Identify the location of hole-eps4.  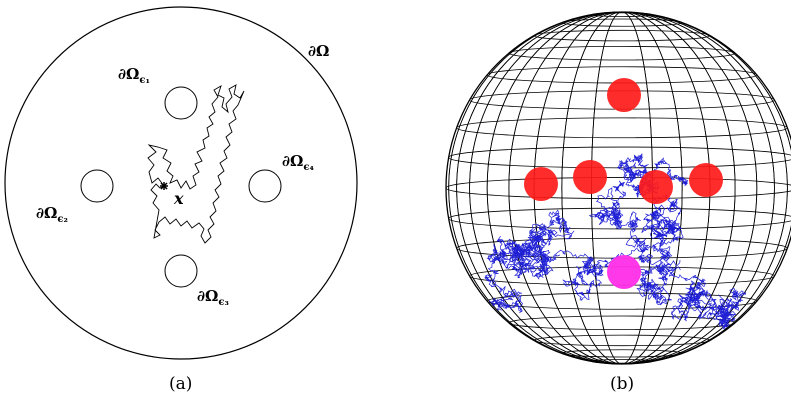
(265, 186).